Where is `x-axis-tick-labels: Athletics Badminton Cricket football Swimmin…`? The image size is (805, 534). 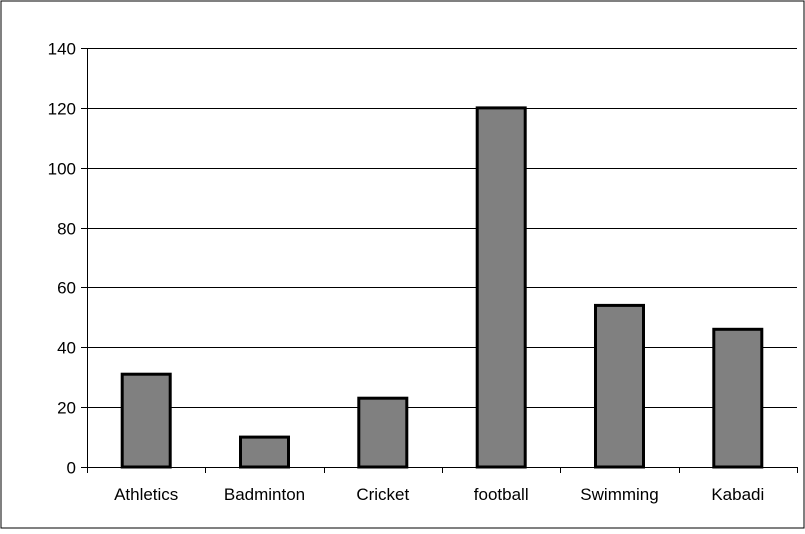 x-axis-tick-labels: Athletics Badminton Cricket football Swimmin… is located at coordinates (439, 494).